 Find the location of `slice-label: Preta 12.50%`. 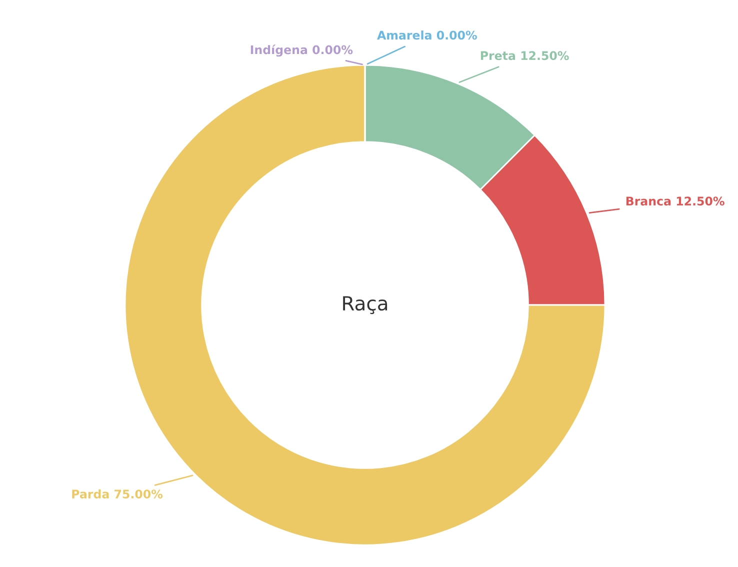

slice-label: Preta 12.50% is located at coordinates (524, 55).